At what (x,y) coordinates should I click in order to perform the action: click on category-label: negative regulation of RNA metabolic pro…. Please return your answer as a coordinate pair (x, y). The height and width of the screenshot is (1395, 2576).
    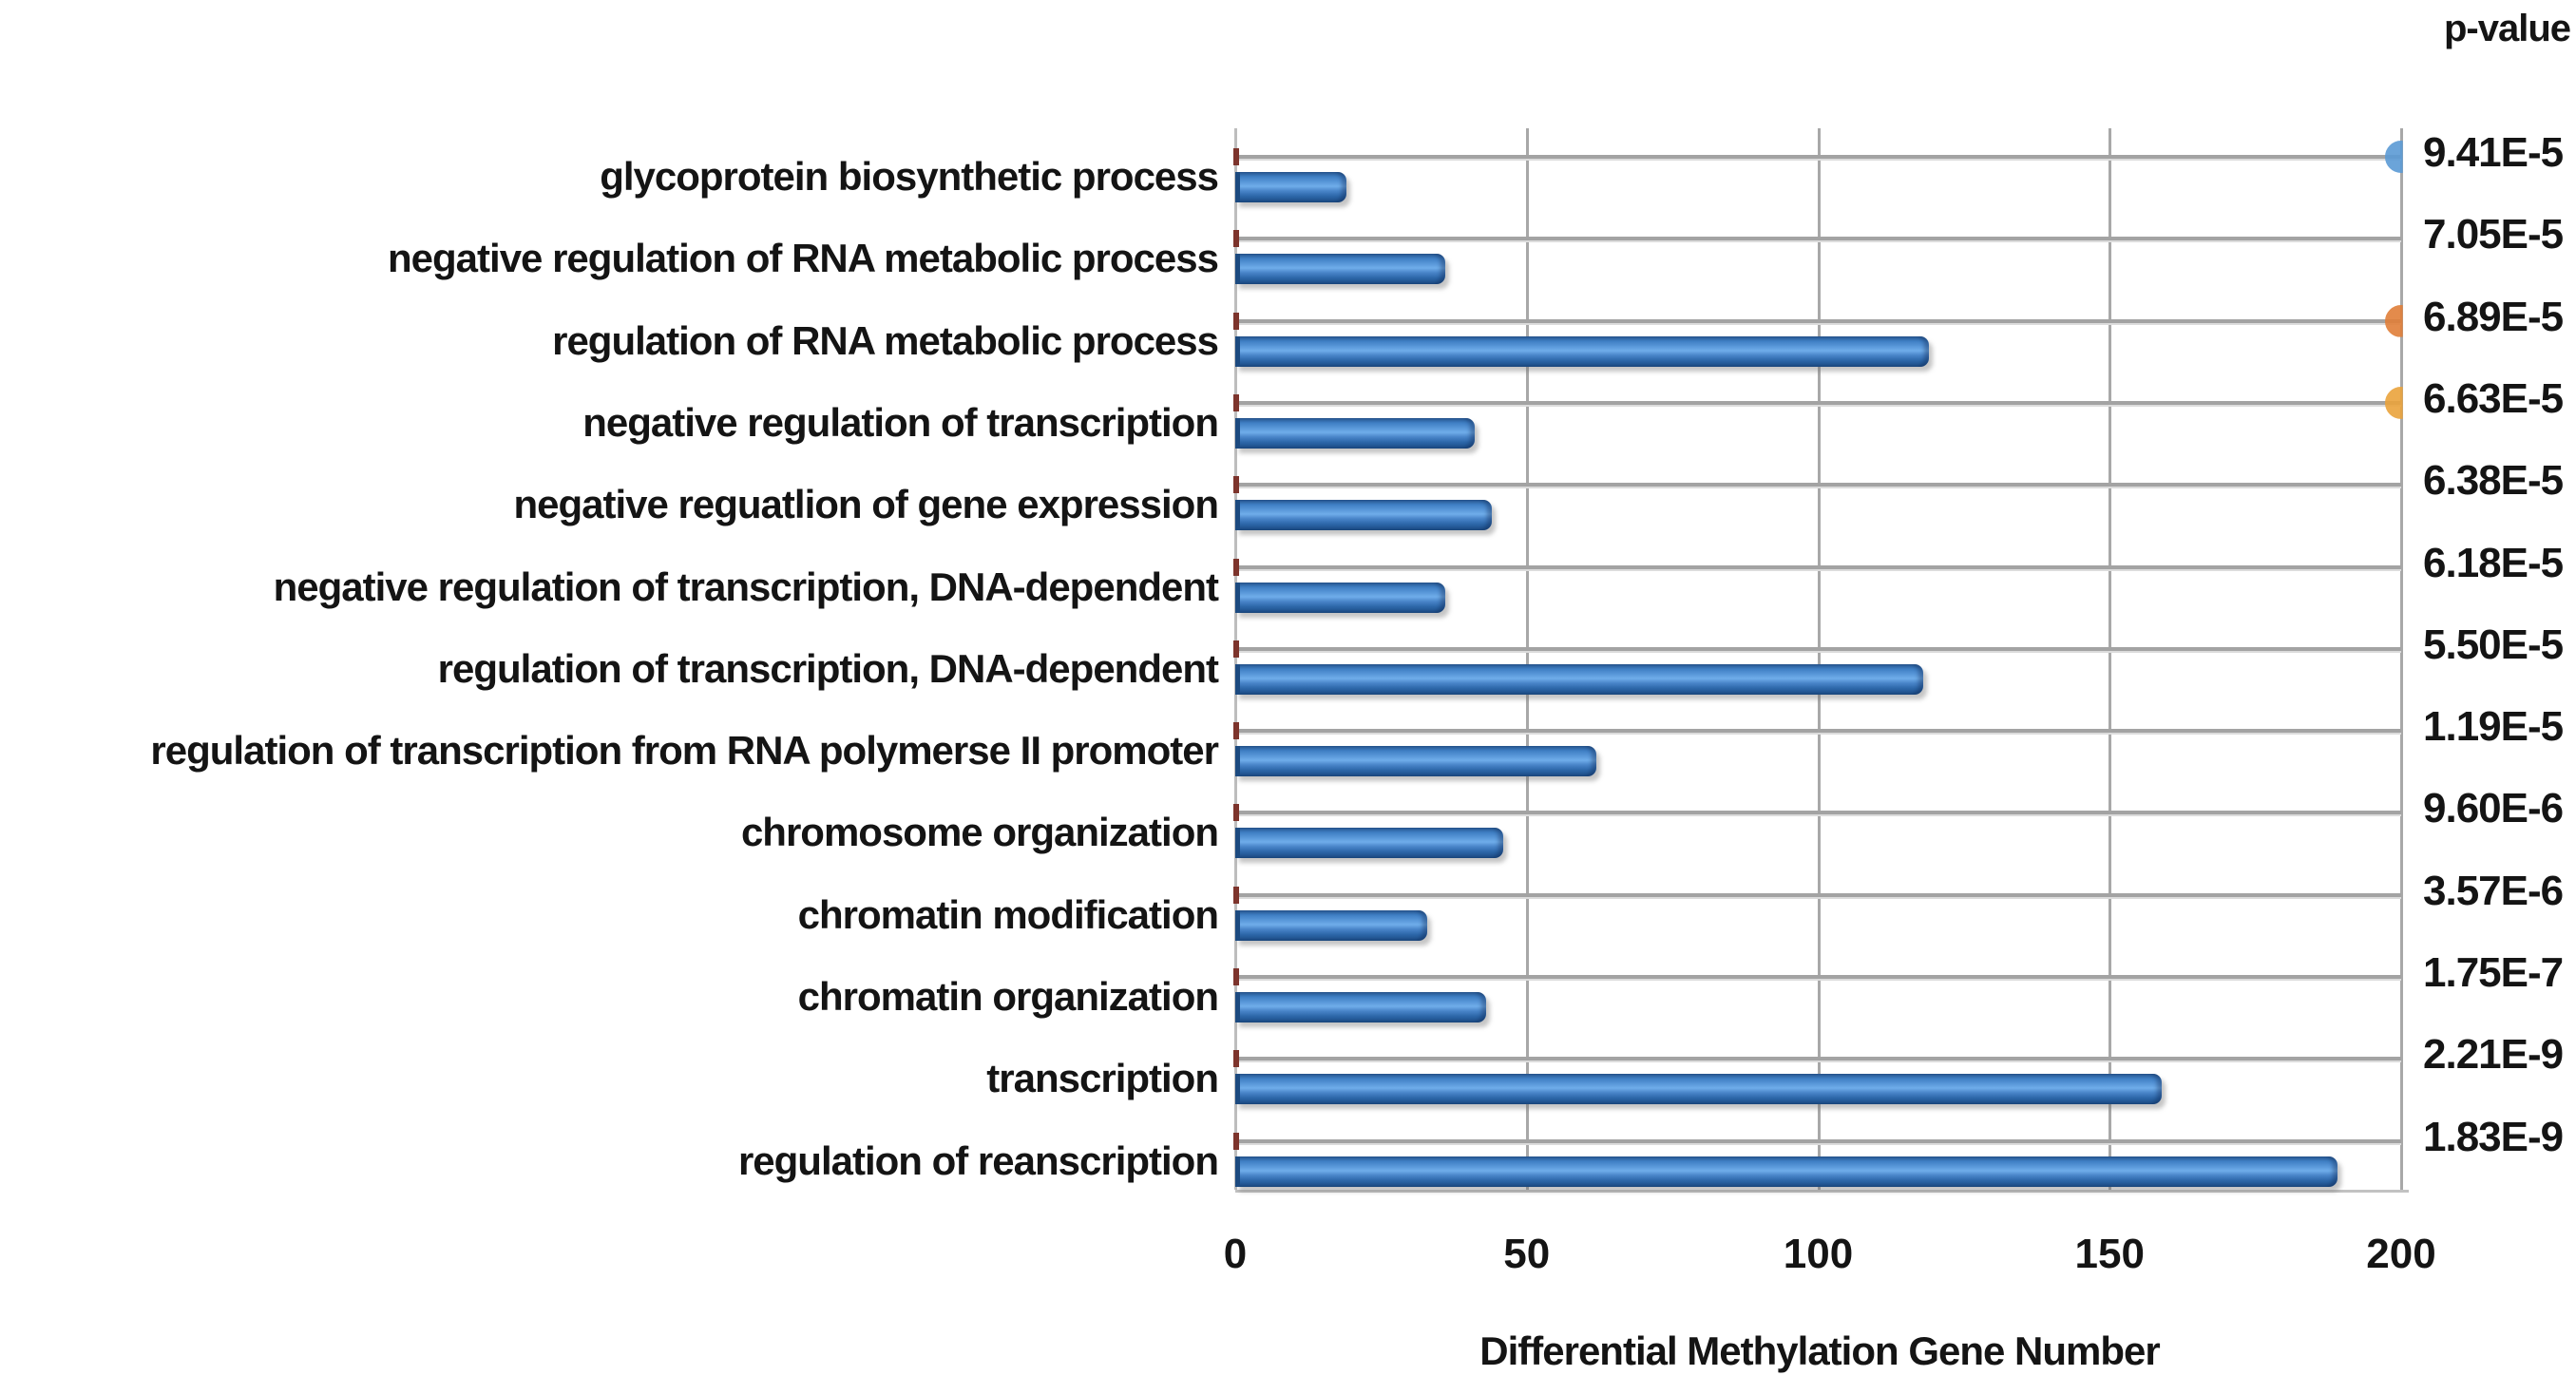
    Looking at the image, I should click on (803, 258).